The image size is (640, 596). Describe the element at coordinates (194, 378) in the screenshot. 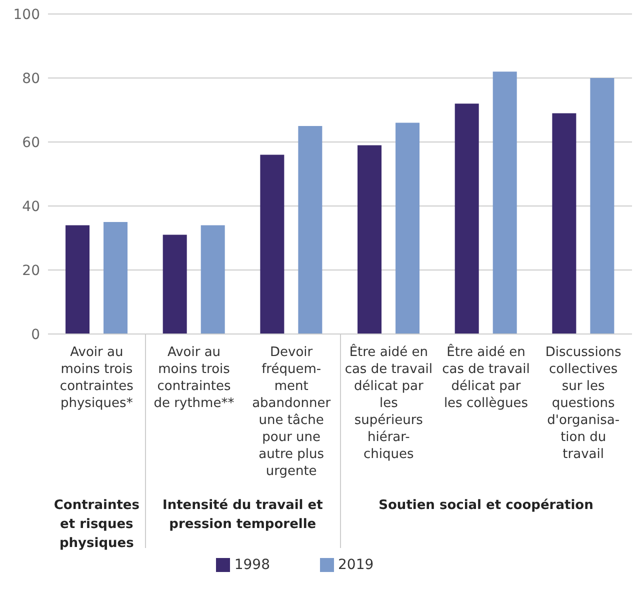

I see `x-tick-label: Avoir au moins trois contraintes de rythme**` at that location.